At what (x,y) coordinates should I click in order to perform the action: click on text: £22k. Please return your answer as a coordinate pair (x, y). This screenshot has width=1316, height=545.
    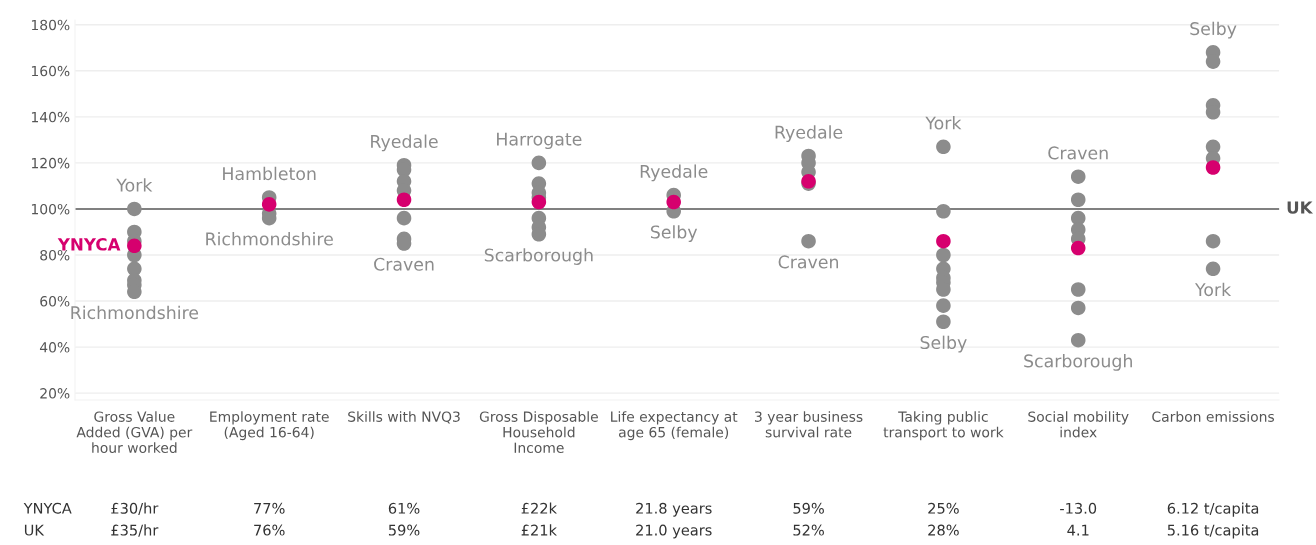
    Looking at the image, I should click on (539, 508).